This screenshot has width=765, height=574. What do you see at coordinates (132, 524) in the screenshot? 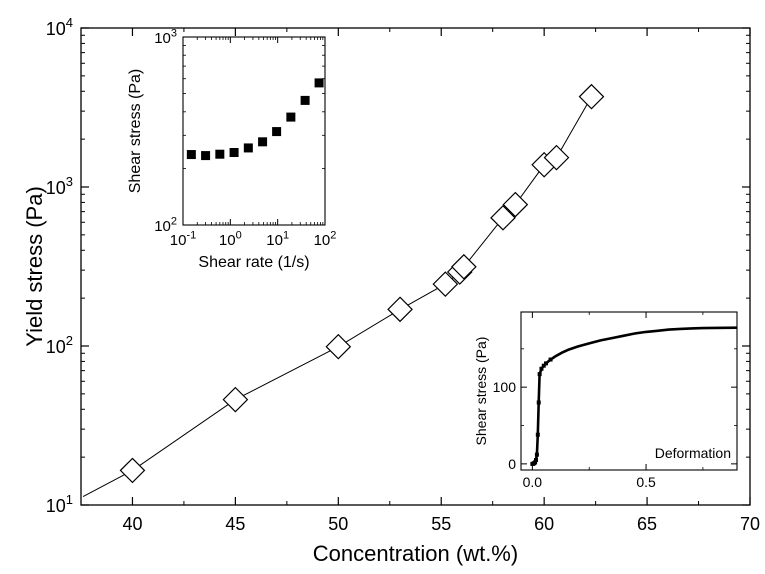
I see `main-x-tick-label: 40` at bounding box center [132, 524].